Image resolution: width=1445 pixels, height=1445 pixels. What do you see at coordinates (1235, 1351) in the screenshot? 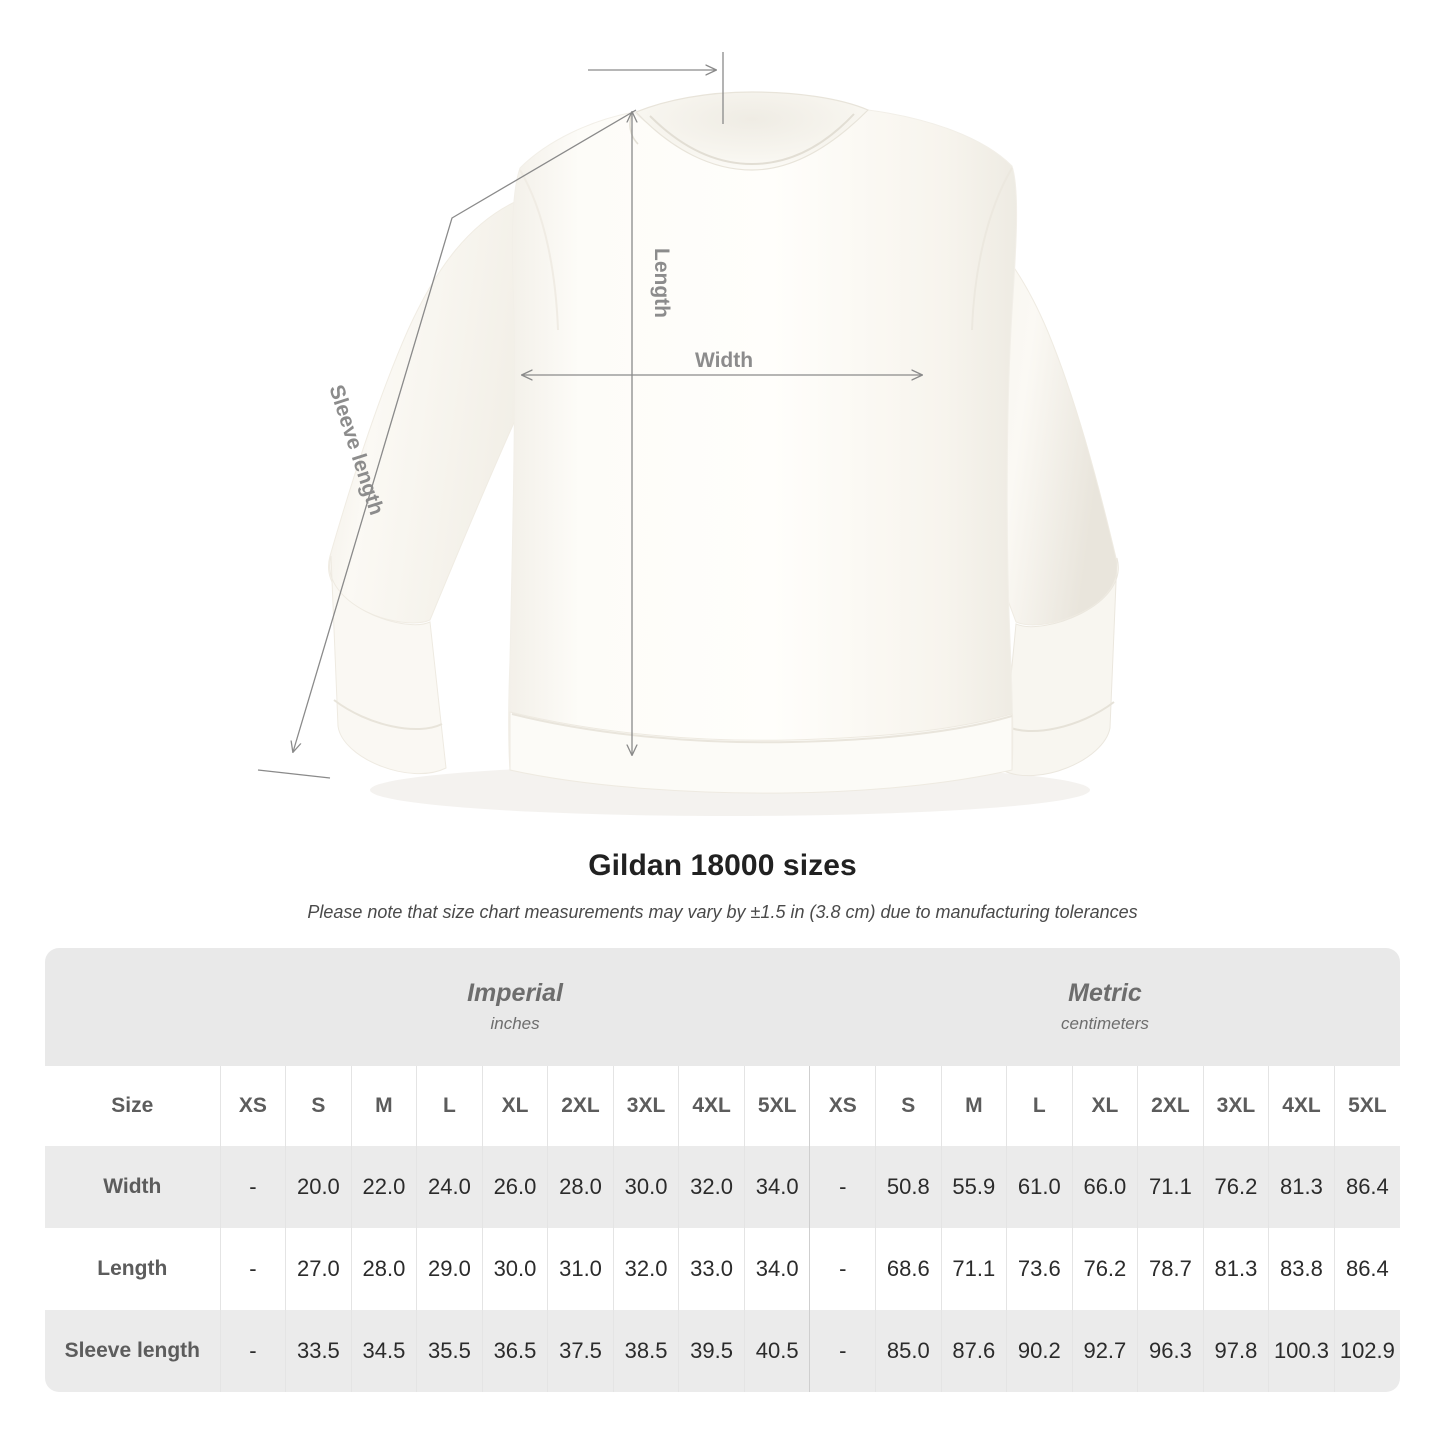
I see `cell-sleeve-length-metric-3xl: 97.8` at bounding box center [1235, 1351].